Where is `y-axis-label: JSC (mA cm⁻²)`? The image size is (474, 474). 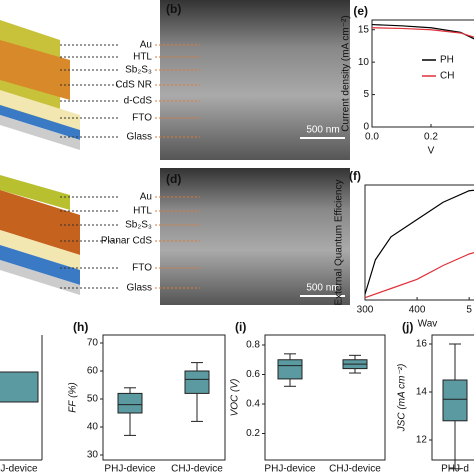
y-axis-label: JSC (mA cm⁻²) is located at coordinates (402, 398).